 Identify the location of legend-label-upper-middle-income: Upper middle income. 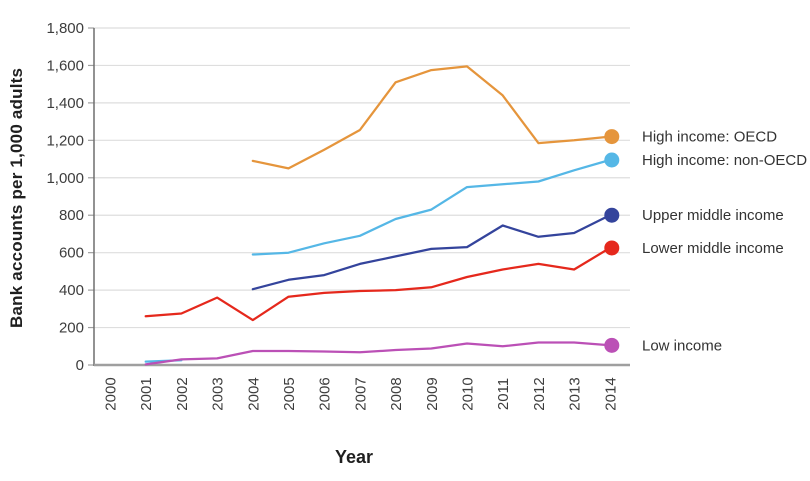
(713, 215).